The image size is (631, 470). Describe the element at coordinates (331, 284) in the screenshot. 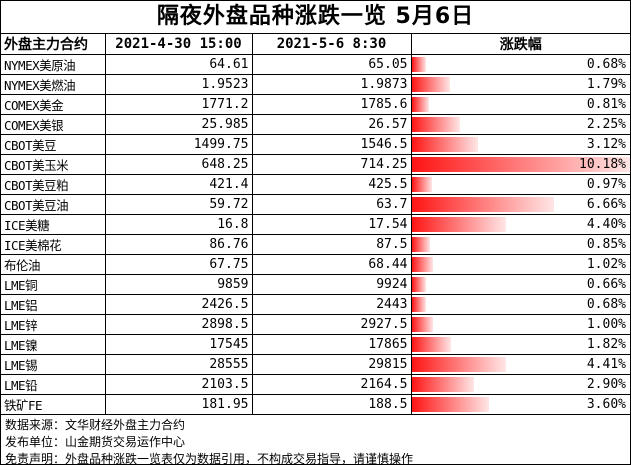

I see `curr-price: 9924` at that location.